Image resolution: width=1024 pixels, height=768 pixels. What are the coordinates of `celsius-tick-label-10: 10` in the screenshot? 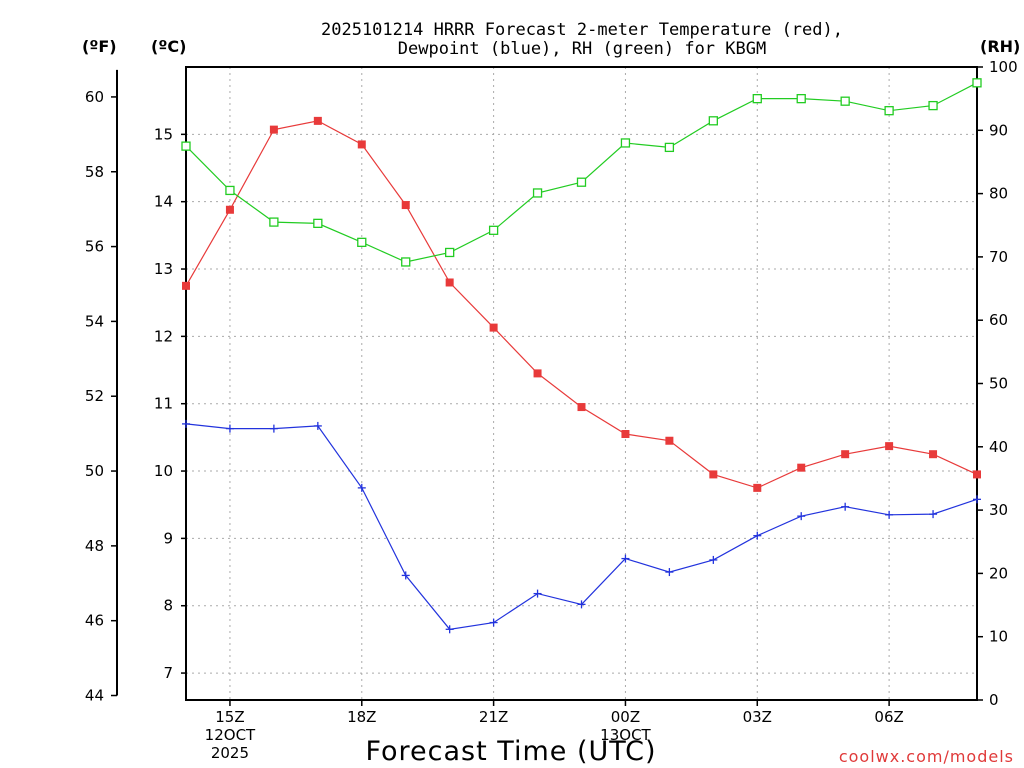 It's located at (163, 471).